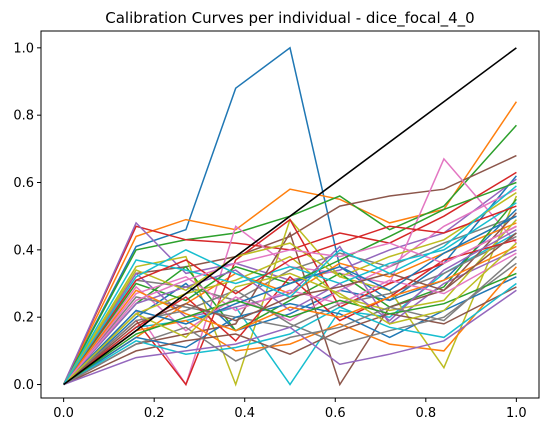  I want to click on y-tick-label: 0.8, so click(23, 116).